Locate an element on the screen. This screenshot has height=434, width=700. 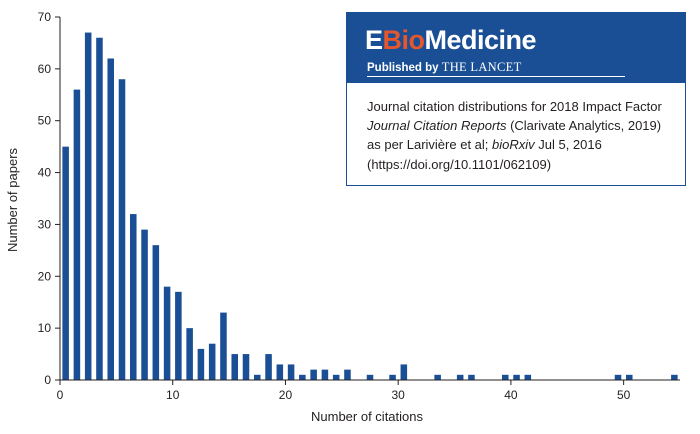
publisher-underline is located at coordinates (496, 76).